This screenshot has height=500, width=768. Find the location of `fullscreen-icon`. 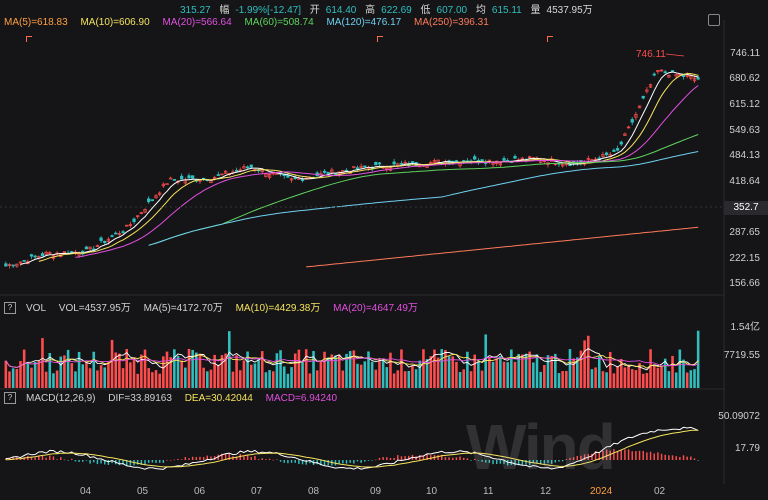

fullscreen-icon is located at coordinates (714, 20).